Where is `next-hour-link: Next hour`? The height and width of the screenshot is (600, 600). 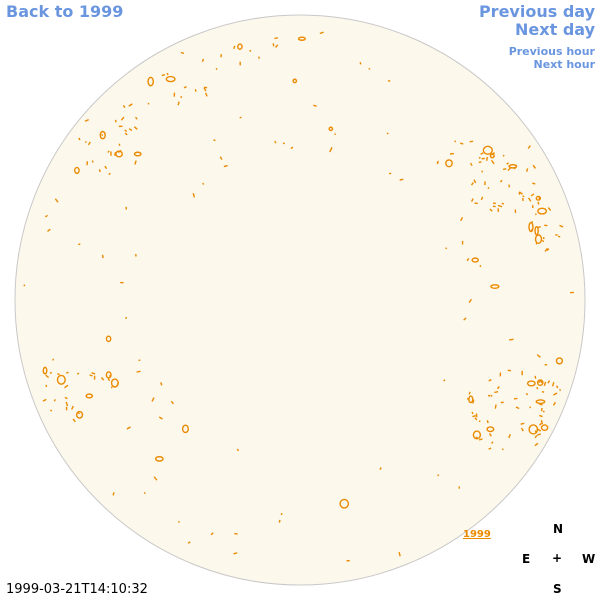
next-hour-link: Next hour is located at coordinates (564, 64).